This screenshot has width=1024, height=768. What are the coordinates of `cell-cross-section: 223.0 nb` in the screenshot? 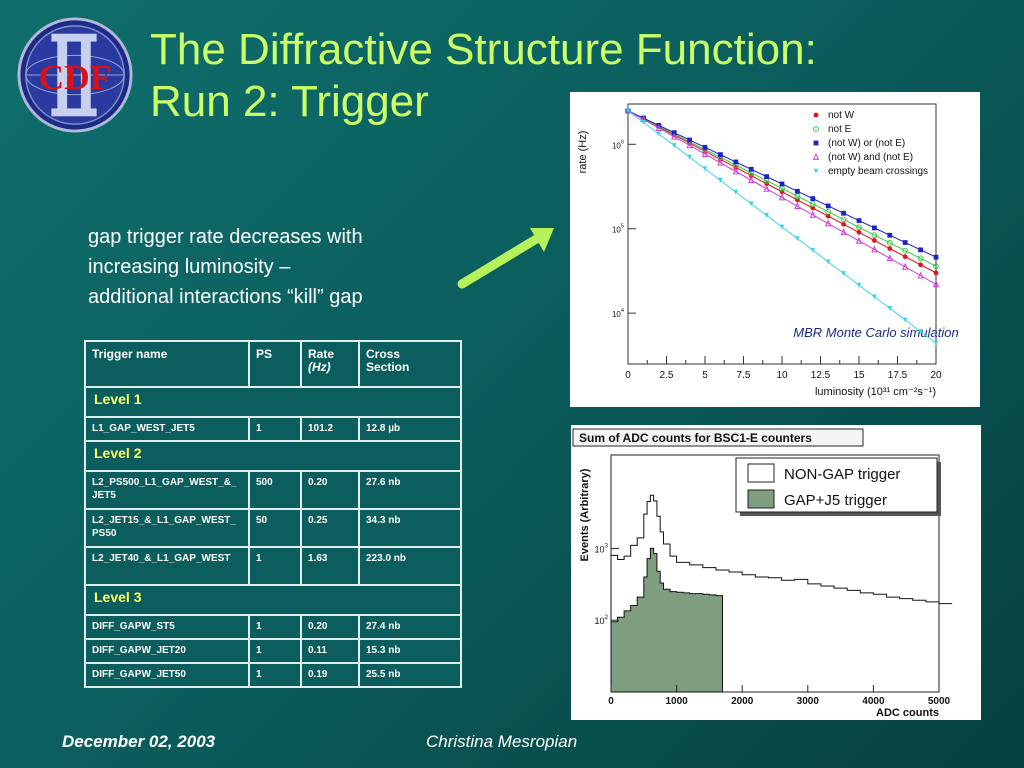 It's located at (410, 566).